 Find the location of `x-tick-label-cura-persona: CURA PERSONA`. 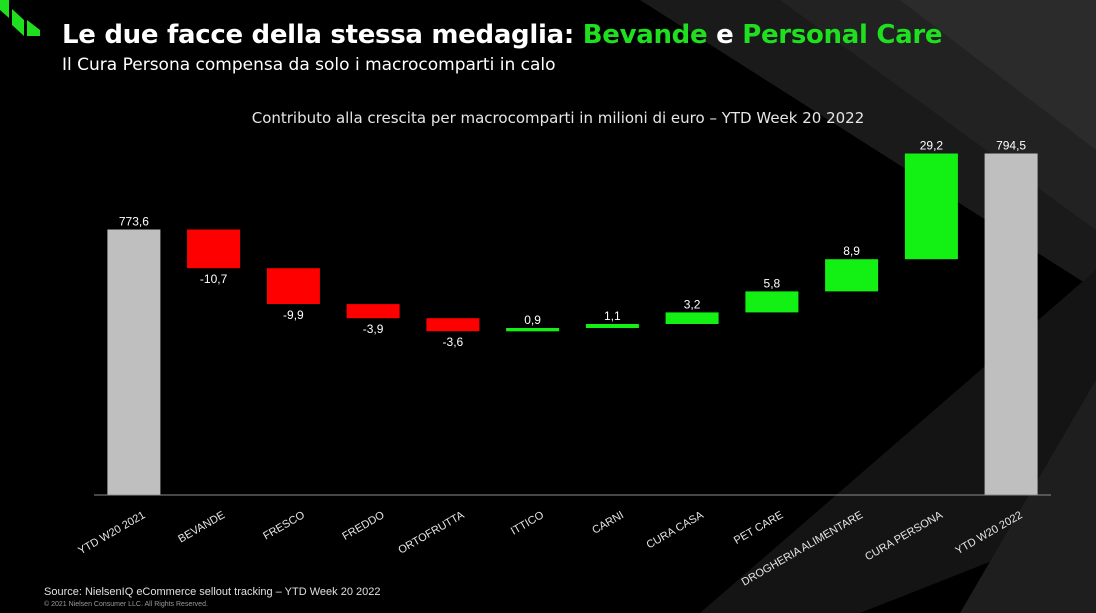

x-tick-label-cura-persona: CURA PERSONA is located at coordinates (904, 536).